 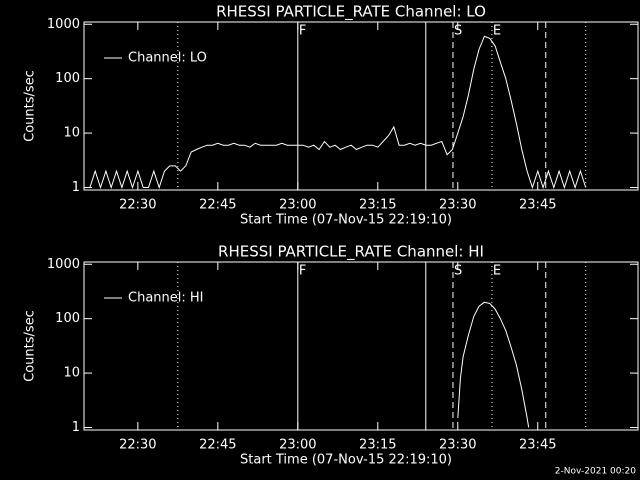 I want to click on chart-title: RHESSI PARTICLE_RATE Channel: LO, so click(x=351, y=12).